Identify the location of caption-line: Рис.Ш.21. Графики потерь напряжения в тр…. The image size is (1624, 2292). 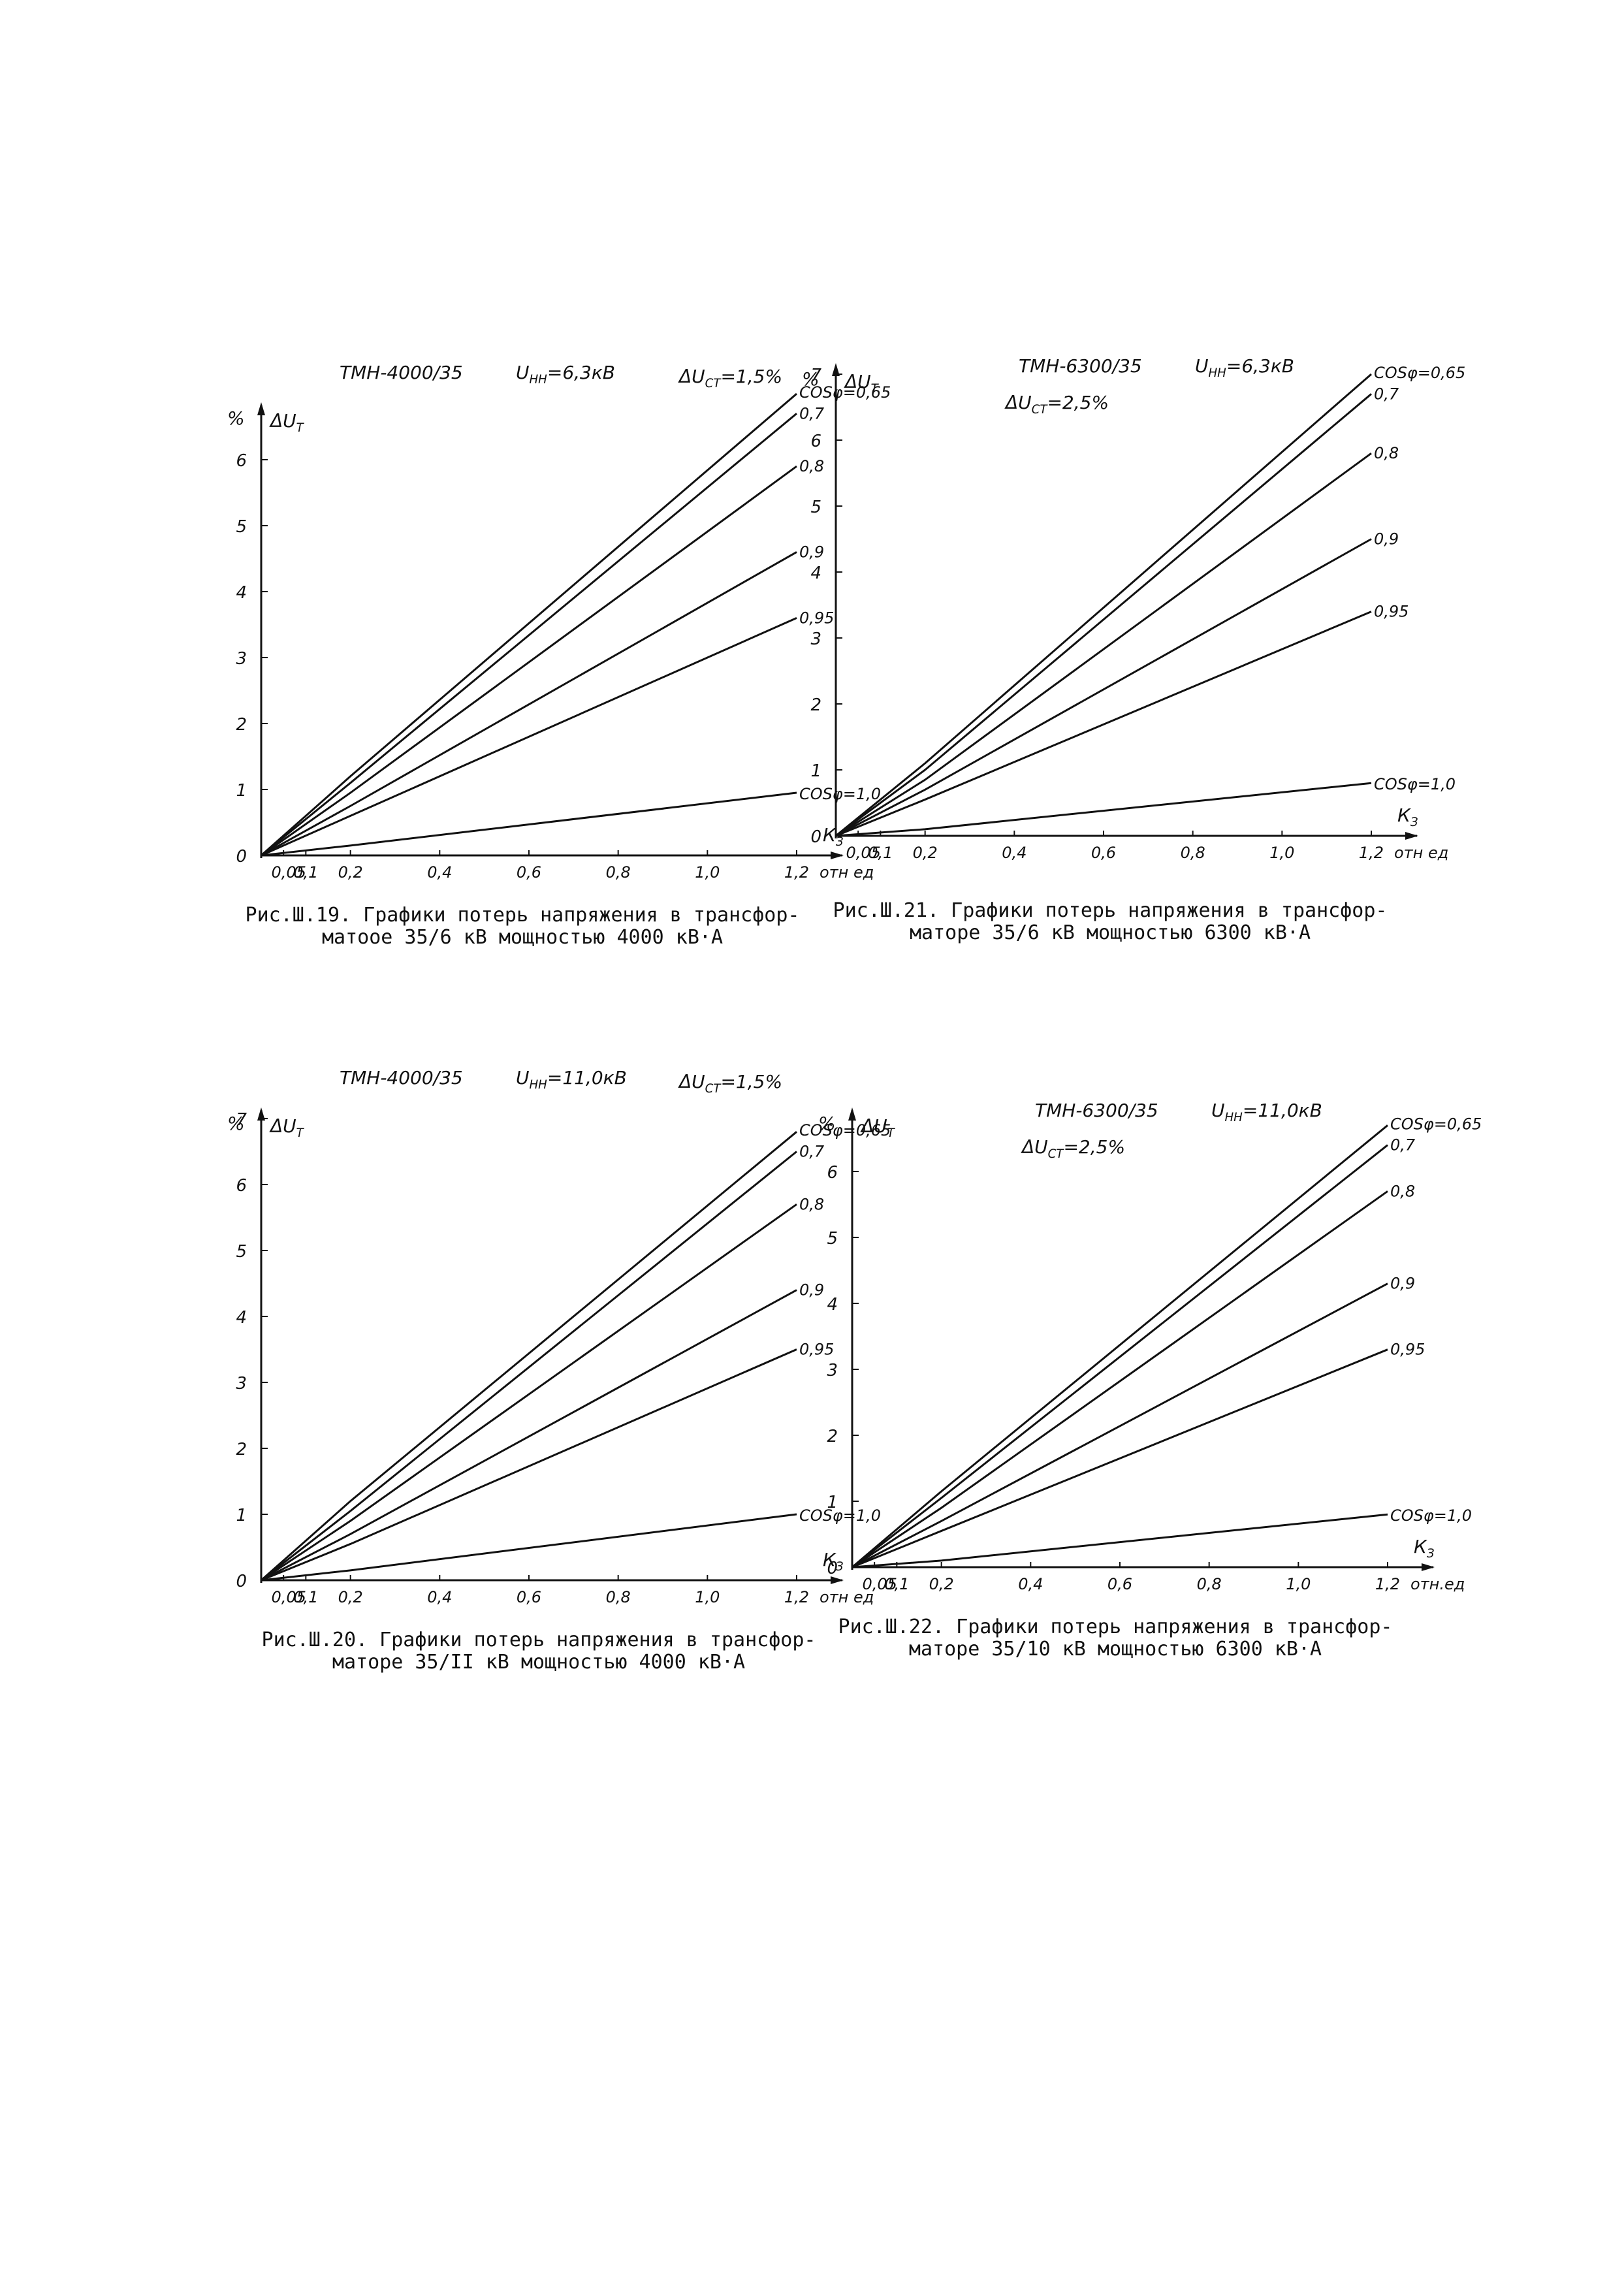
(1110, 910).